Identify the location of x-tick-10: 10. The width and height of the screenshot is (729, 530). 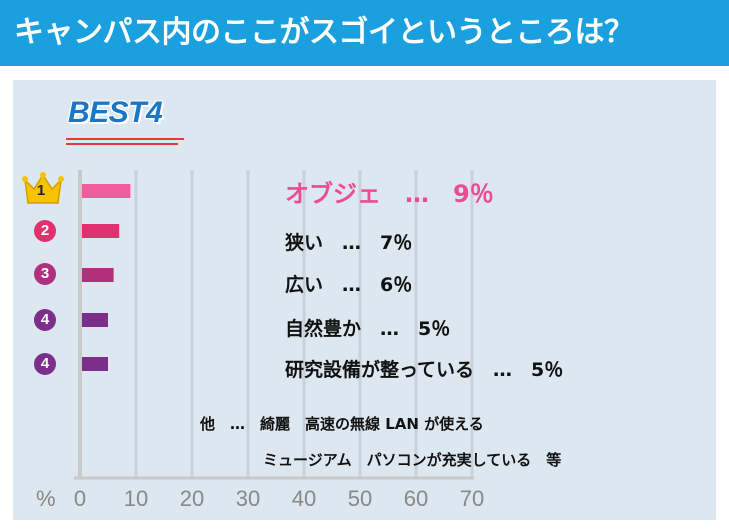
(136, 498).